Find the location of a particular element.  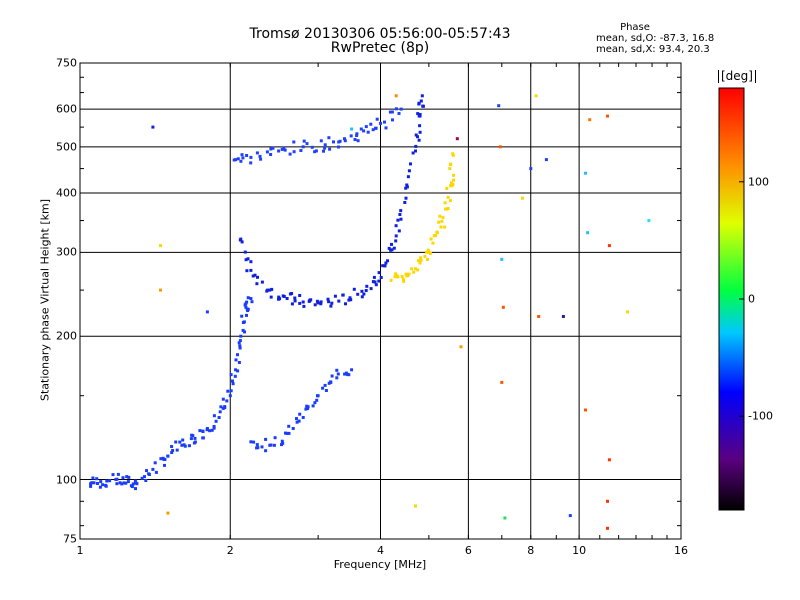

y-tick-labels: 750 600 500 400 300 200 100 75 is located at coordinates (38, 300).